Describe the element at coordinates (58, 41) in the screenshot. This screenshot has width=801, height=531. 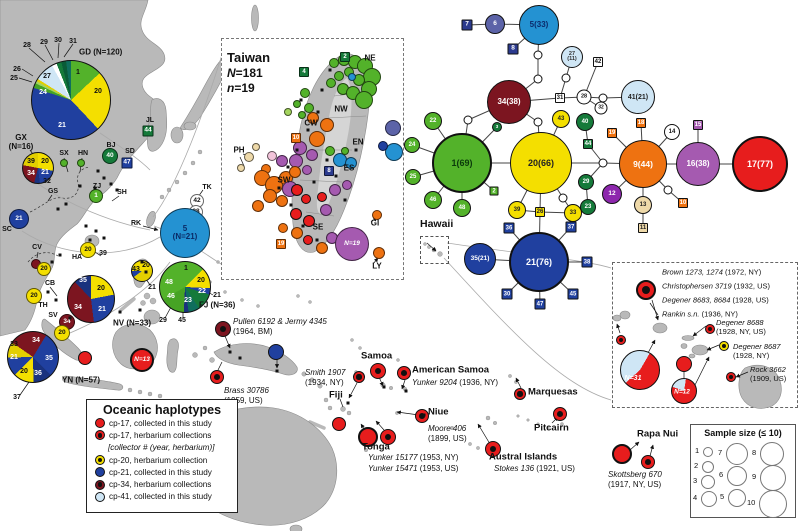
I see `map-label: 30` at that location.